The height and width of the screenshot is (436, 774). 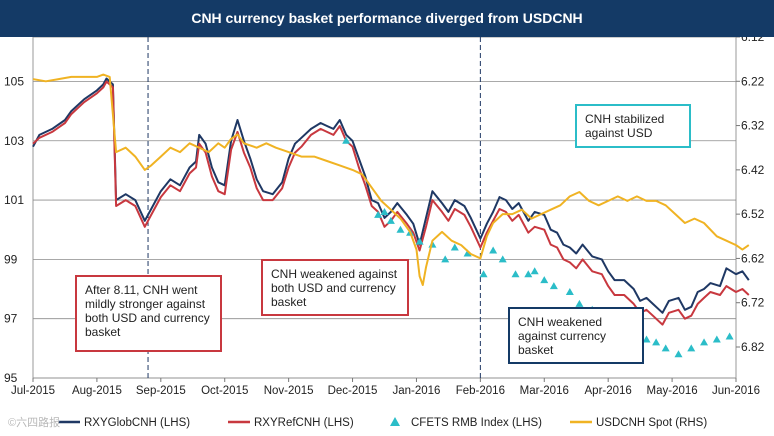 I want to click on x-tick-label: Jul-2015, so click(x=33, y=391).